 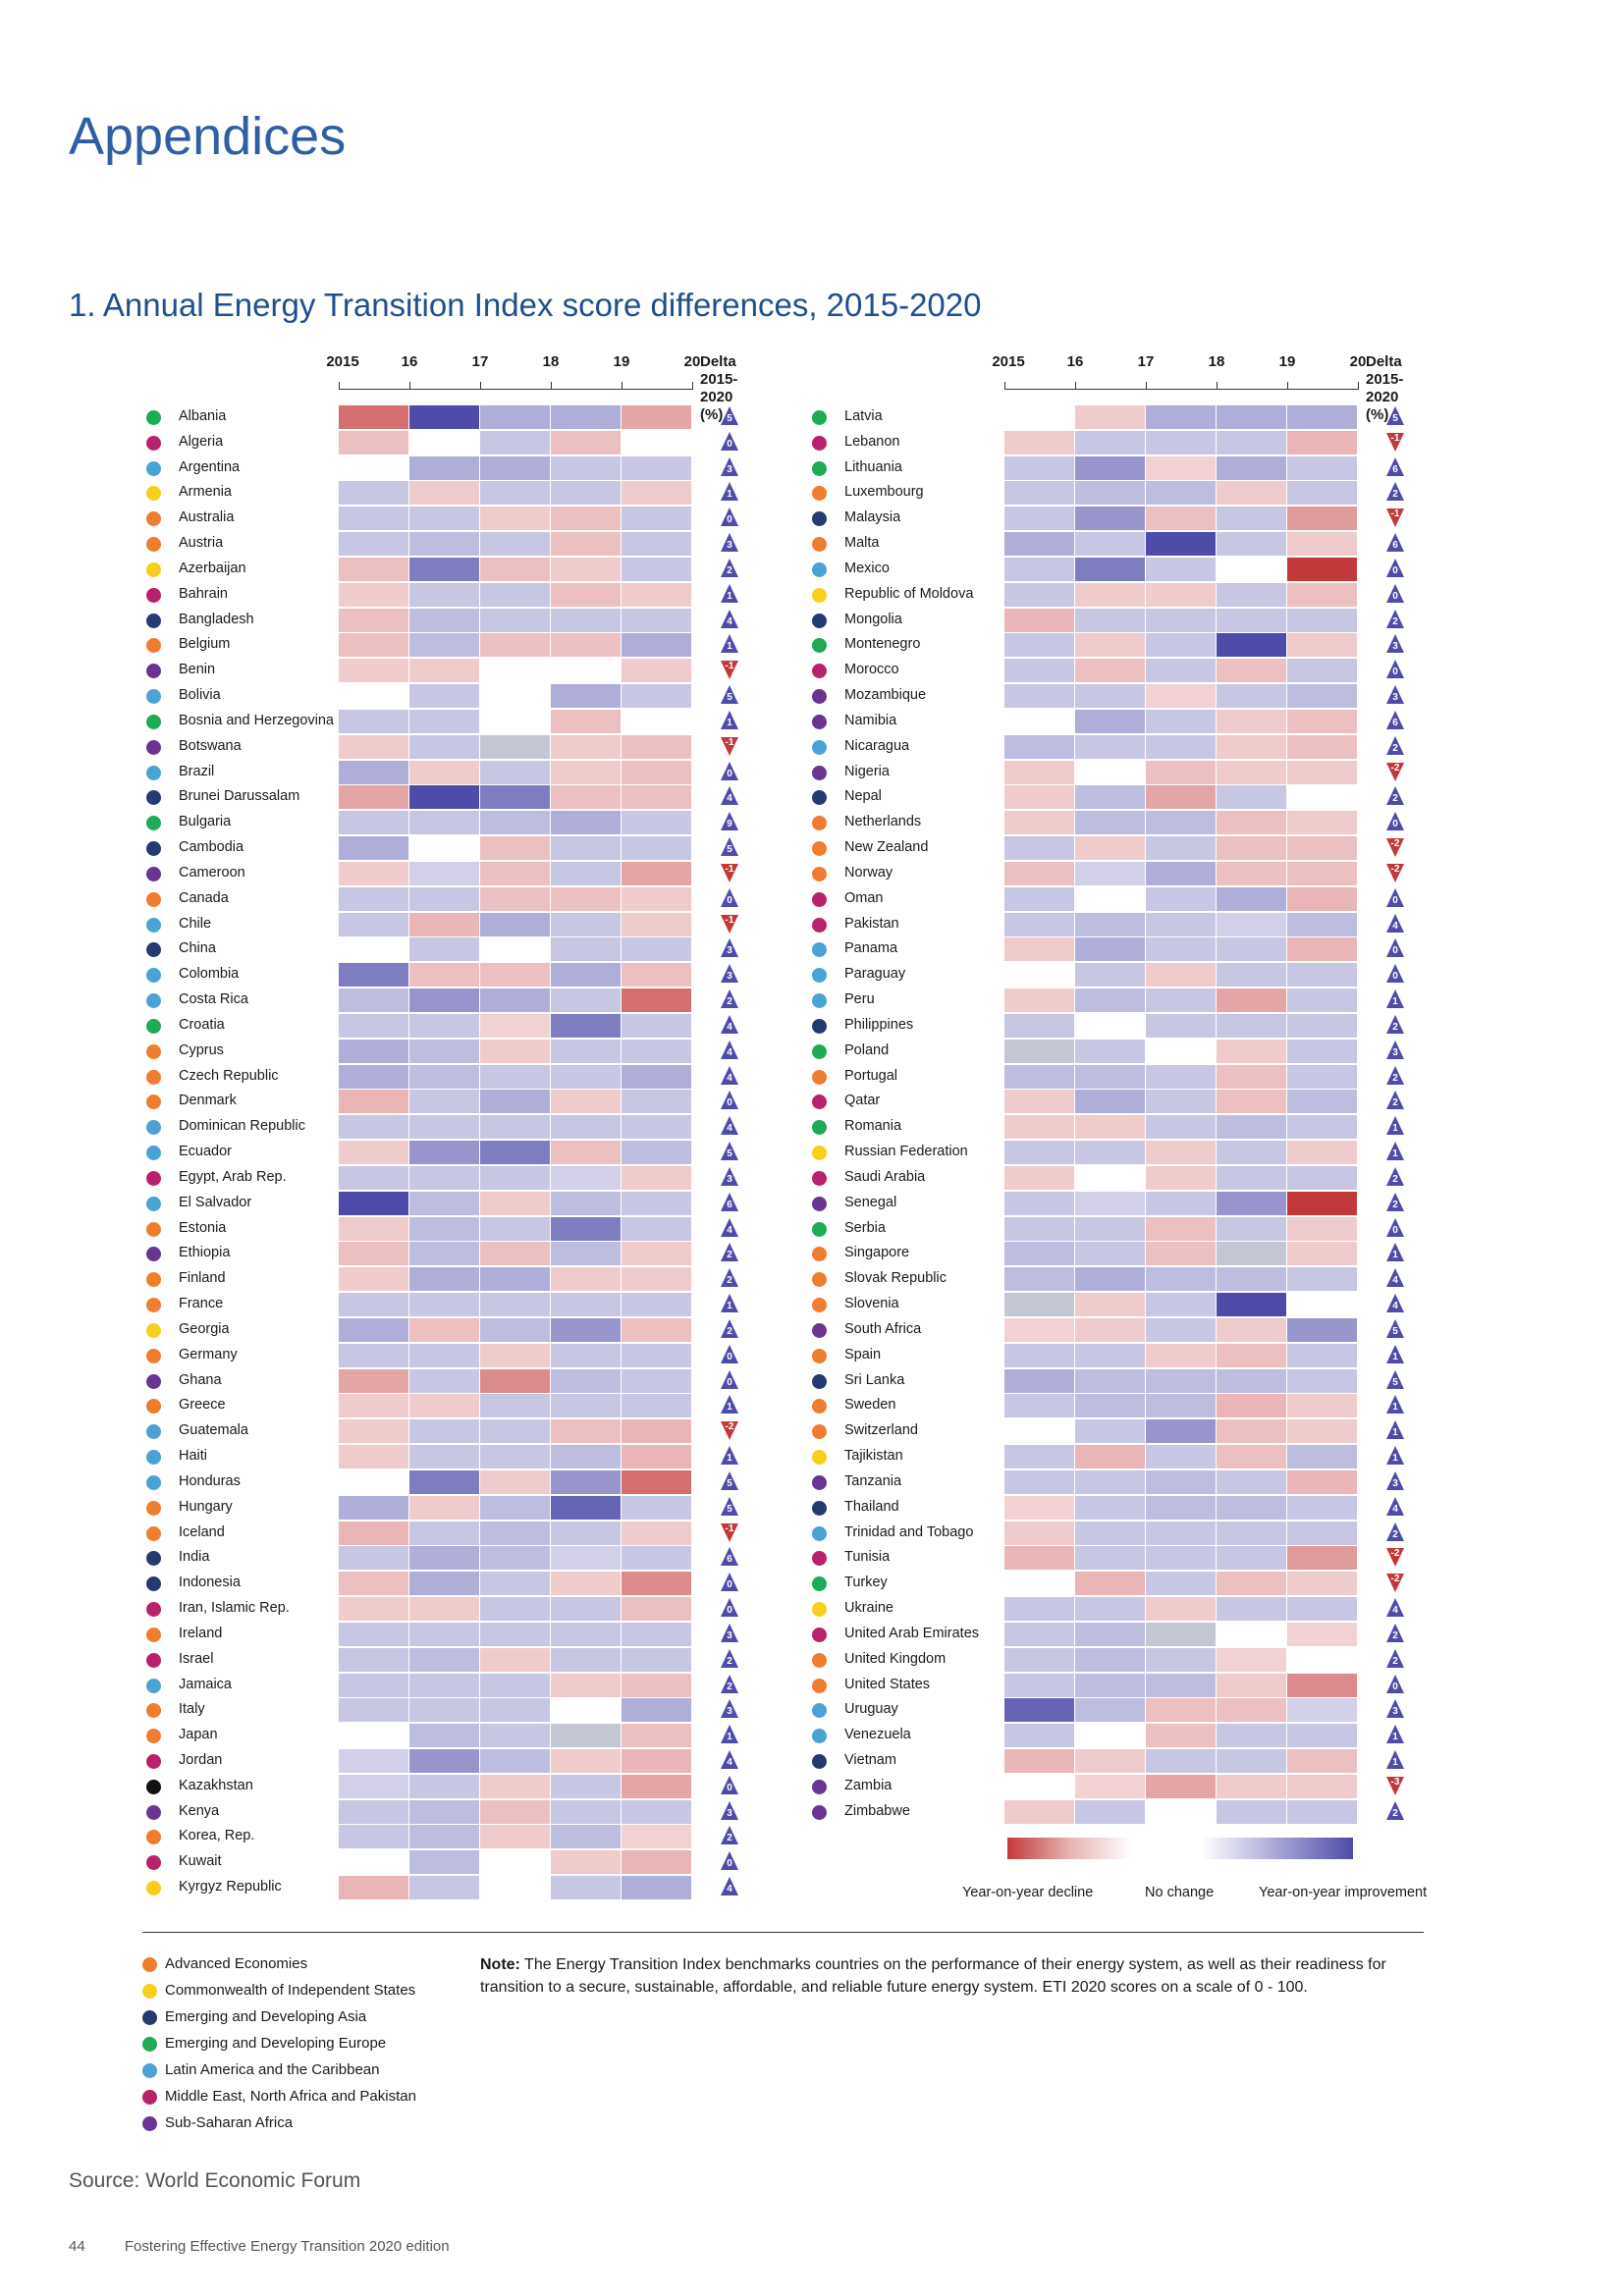 I want to click on country-row: Iceland -1, so click(x=446, y=1533).